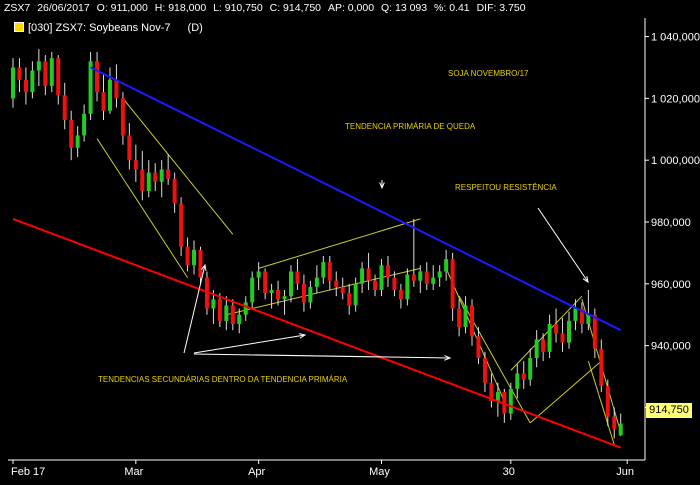 This screenshot has height=485, width=700. I want to click on quote-open: O: 911,000, so click(122, 8).